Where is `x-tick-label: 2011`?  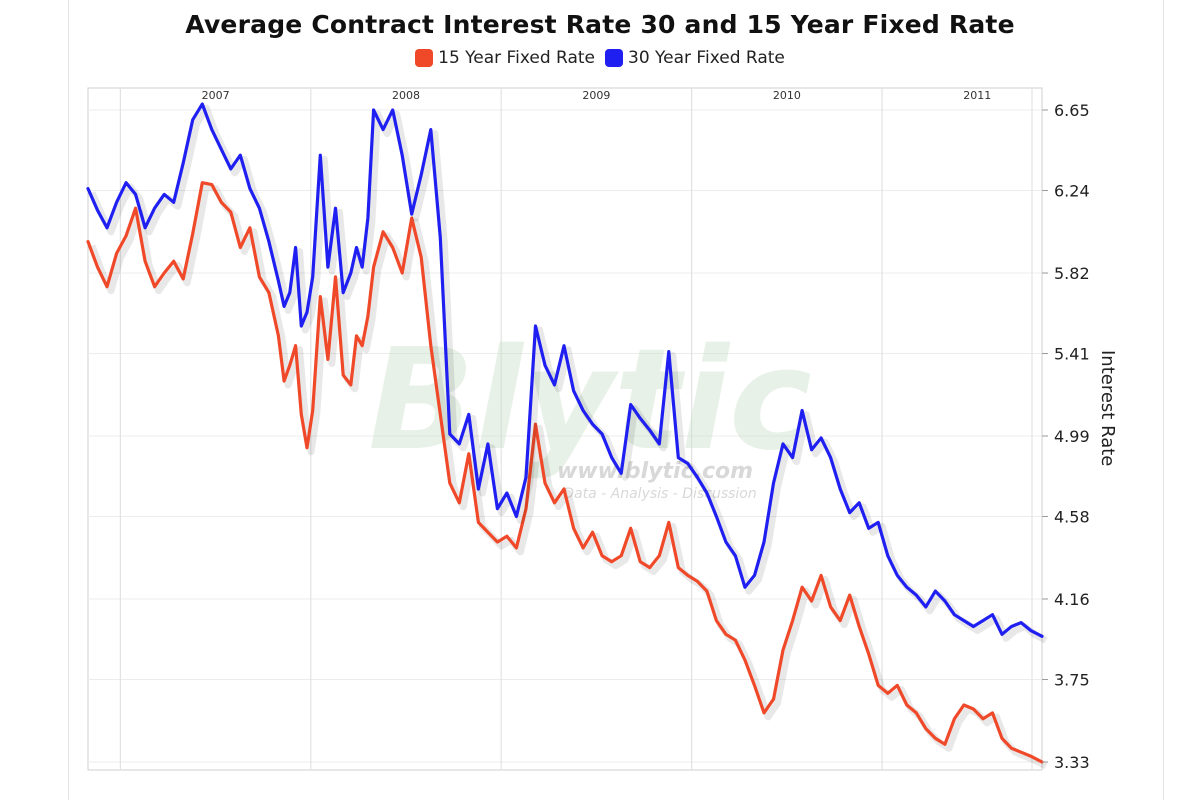 x-tick-label: 2011 is located at coordinates (977, 95).